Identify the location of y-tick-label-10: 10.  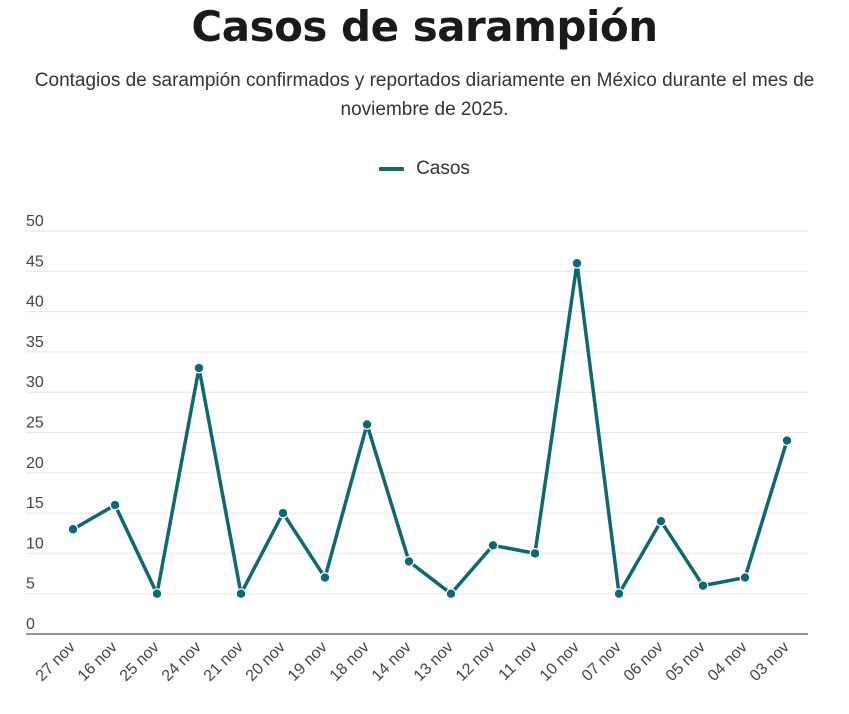
(35, 543).